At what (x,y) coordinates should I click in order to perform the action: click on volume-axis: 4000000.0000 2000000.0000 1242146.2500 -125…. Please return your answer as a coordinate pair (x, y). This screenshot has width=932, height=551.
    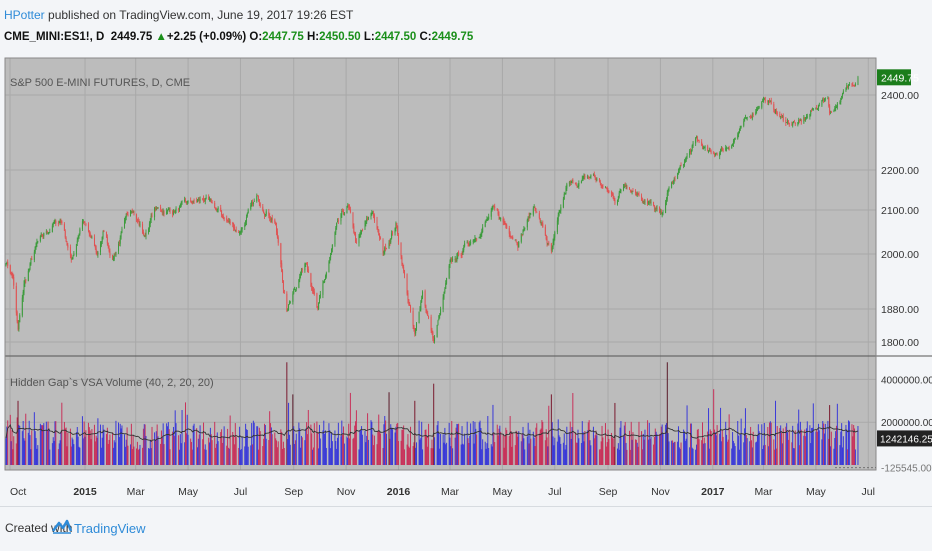
    Looking at the image, I should click on (883, 425).